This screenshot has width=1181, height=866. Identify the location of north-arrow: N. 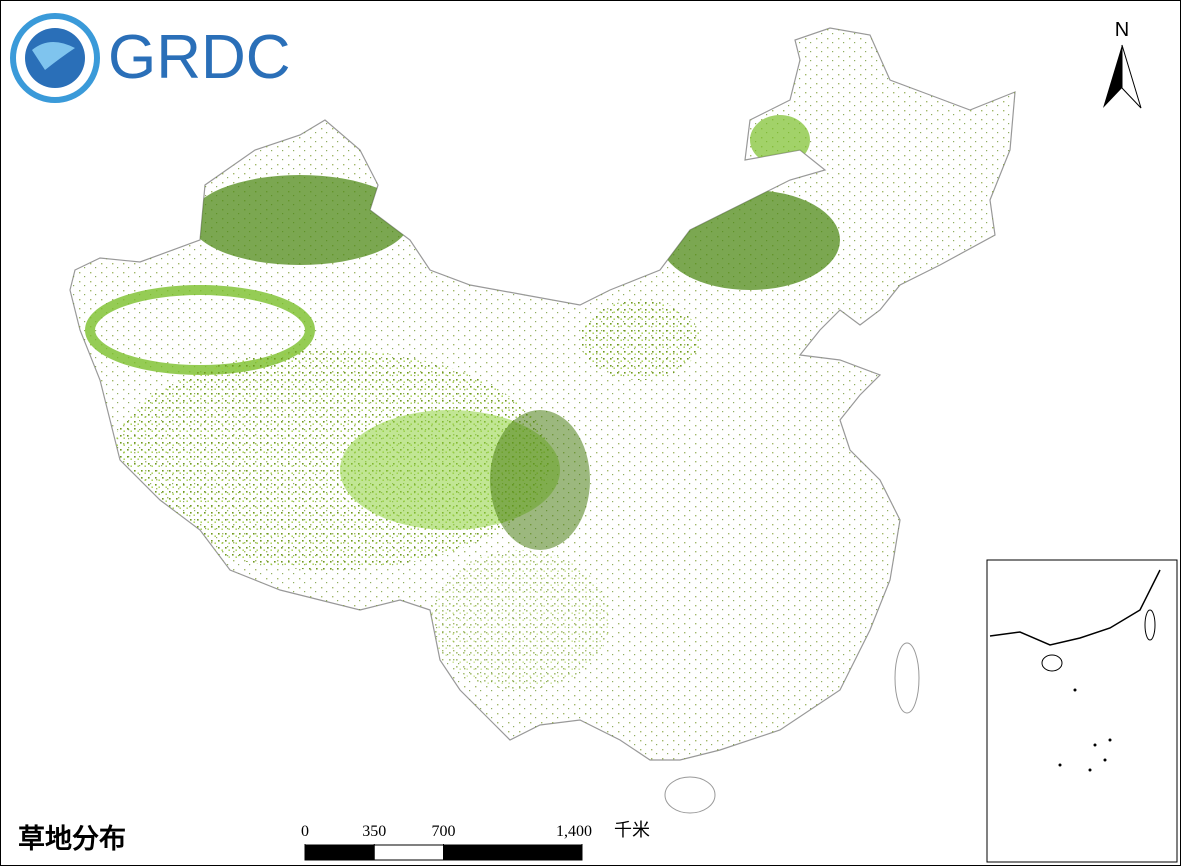
(1122, 64).